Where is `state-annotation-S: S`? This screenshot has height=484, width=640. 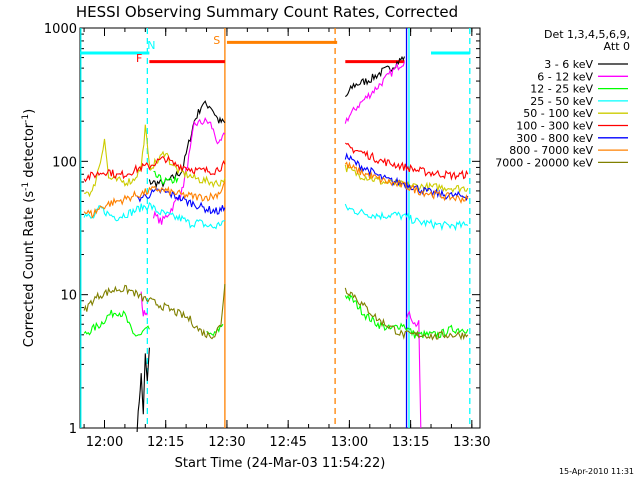 state-annotation-S: S is located at coordinates (216, 40).